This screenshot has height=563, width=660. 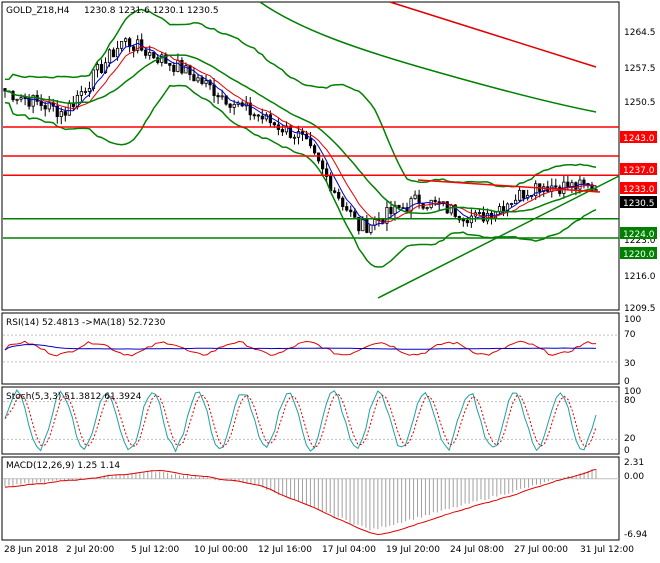 What do you see at coordinates (155, 550) in the screenshot?
I see `time-tick: 5 Jul 12:00` at bounding box center [155, 550].